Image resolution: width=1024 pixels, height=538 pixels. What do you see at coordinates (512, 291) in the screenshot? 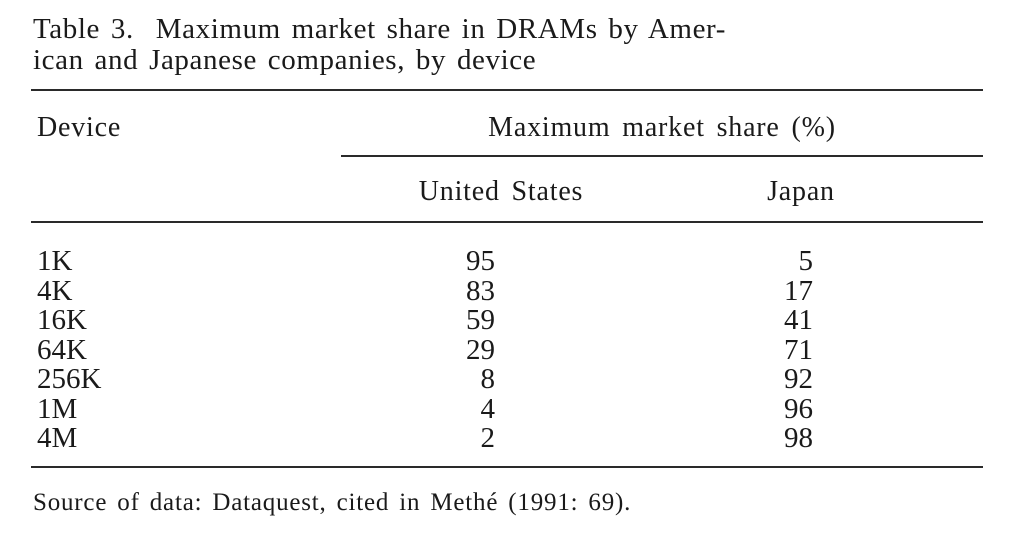
I see `table-row: 4K 83 17` at bounding box center [512, 291].